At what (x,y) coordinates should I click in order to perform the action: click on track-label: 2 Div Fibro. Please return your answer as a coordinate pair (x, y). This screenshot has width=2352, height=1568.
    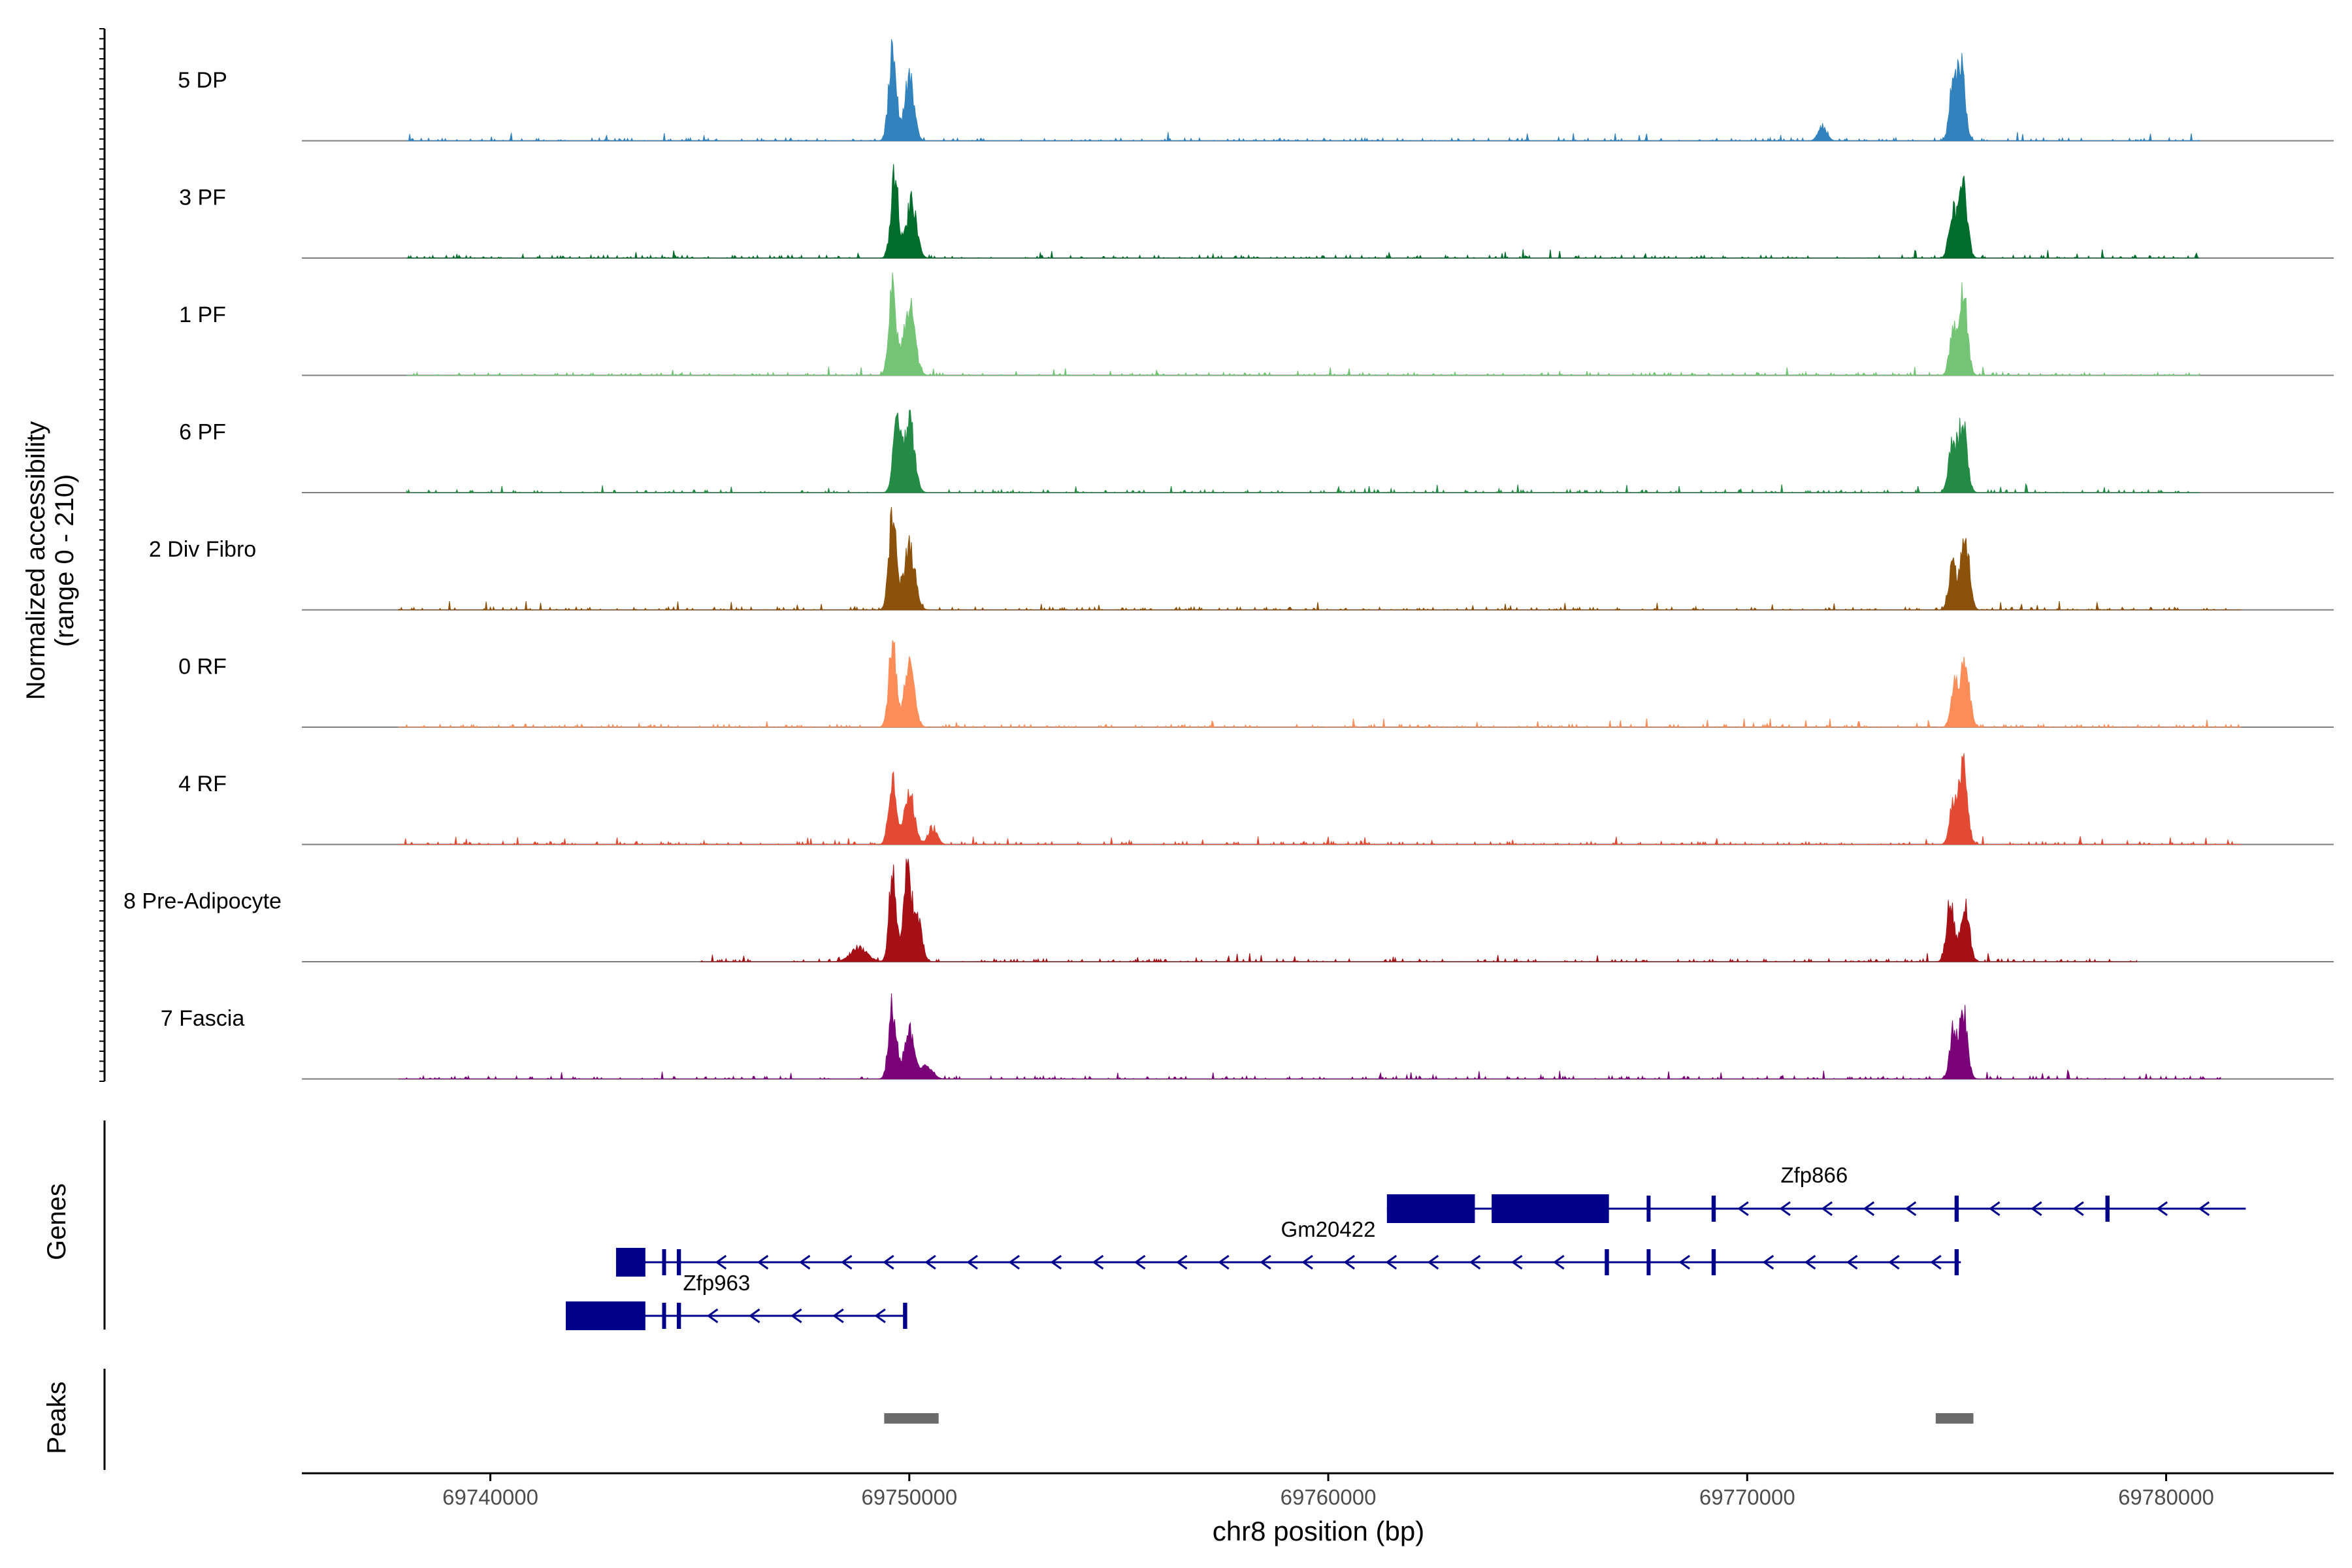
    Looking at the image, I should click on (202, 549).